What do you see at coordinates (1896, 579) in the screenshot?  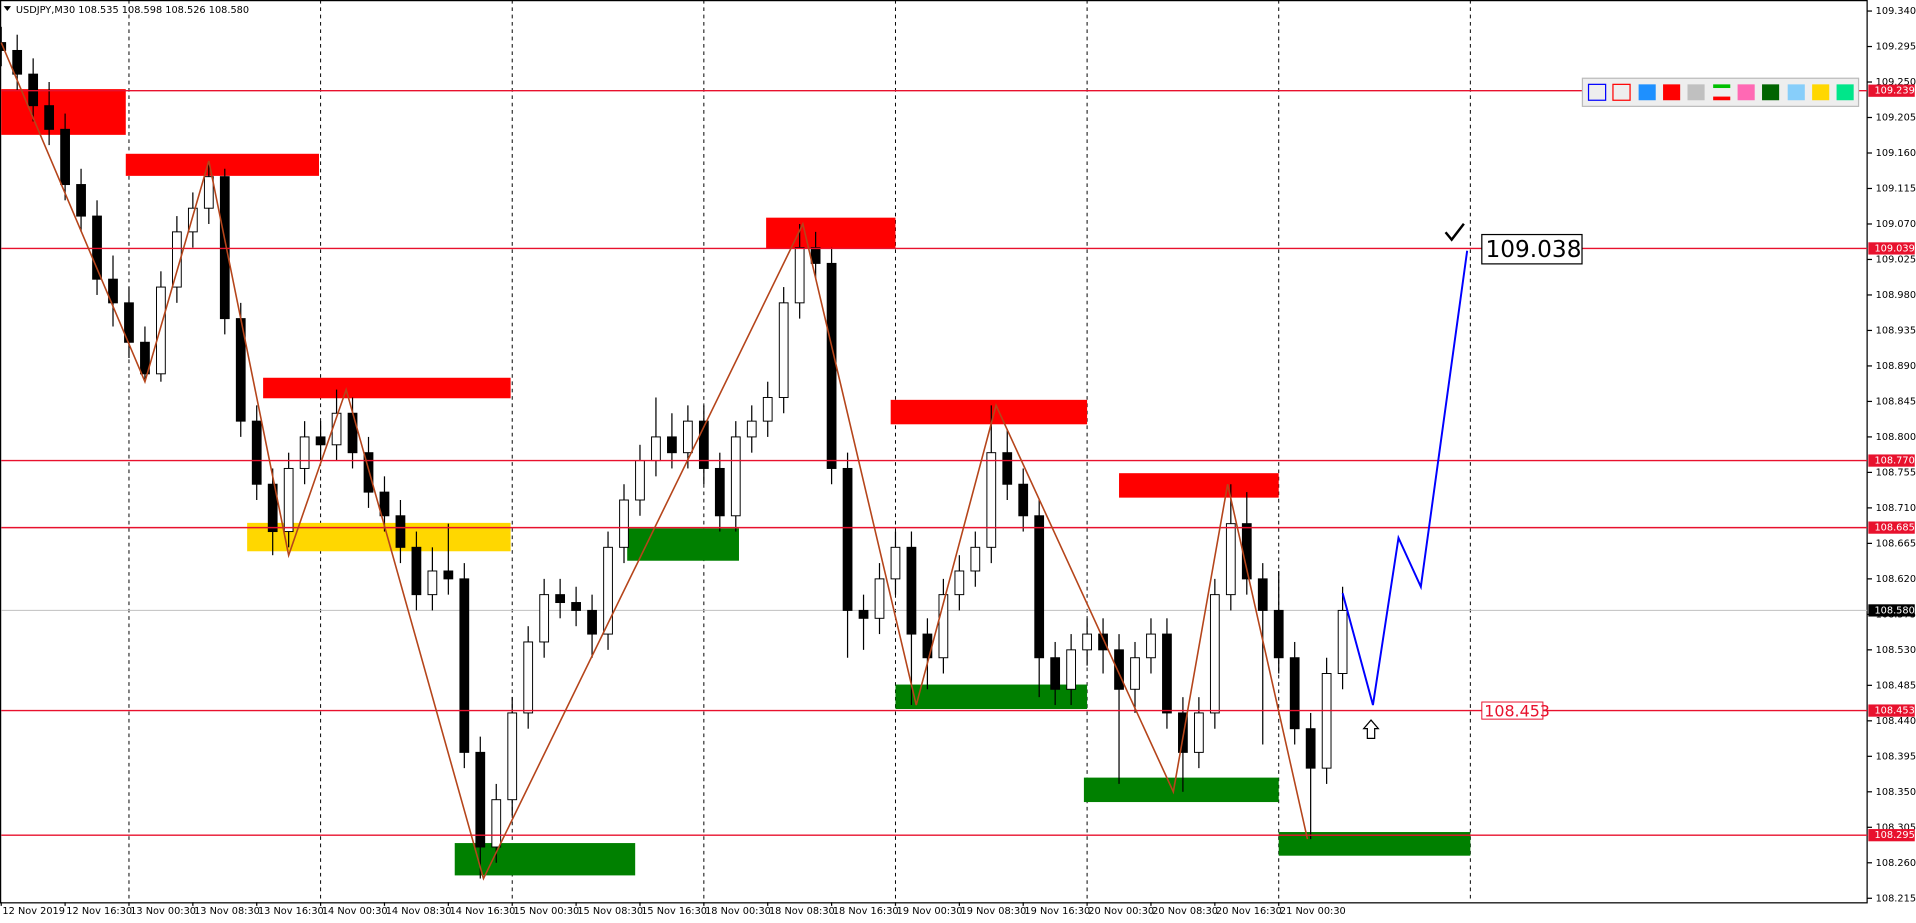 I see `y-tick-label: 108.620` at bounding box center [1896, 579].